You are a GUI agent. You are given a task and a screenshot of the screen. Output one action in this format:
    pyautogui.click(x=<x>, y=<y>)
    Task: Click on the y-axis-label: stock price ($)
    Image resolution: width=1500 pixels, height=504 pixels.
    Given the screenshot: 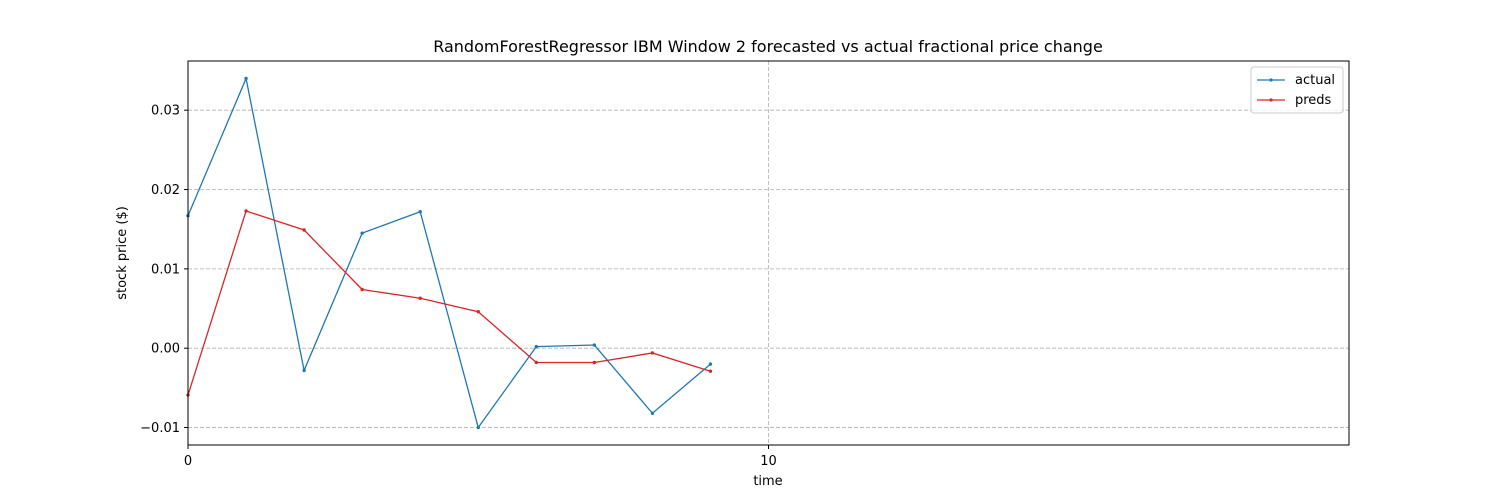 What is the action you would take?
    pyautogui.click(x=122, y=253)
    